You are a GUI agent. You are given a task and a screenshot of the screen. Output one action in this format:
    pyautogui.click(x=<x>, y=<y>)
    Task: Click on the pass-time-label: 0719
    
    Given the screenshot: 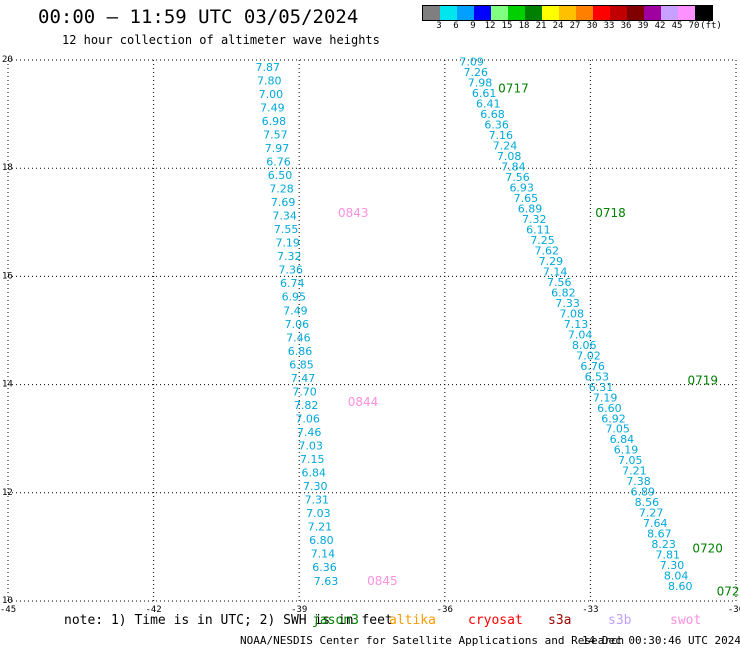 What is the action you would take?
    pyautogui.click(x=702, y=381)
    